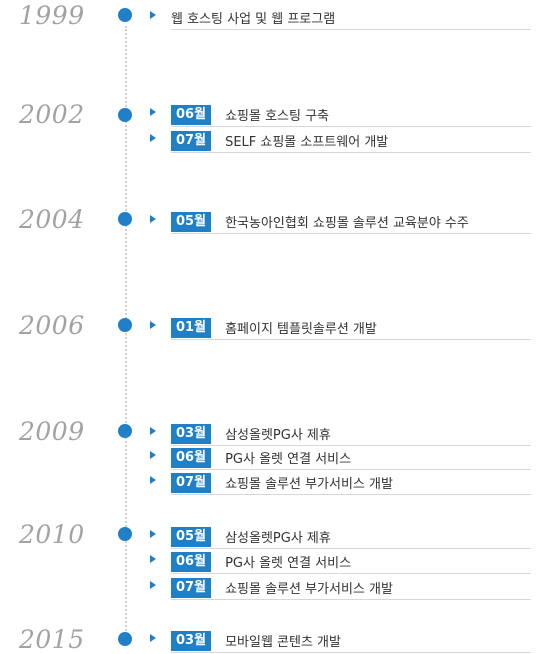 The height and width of the screenshot is (654, 541). I want to click on timeline-item-content: 01월 홈페이지 템플릿솔루션 개발, so click(351, 328).